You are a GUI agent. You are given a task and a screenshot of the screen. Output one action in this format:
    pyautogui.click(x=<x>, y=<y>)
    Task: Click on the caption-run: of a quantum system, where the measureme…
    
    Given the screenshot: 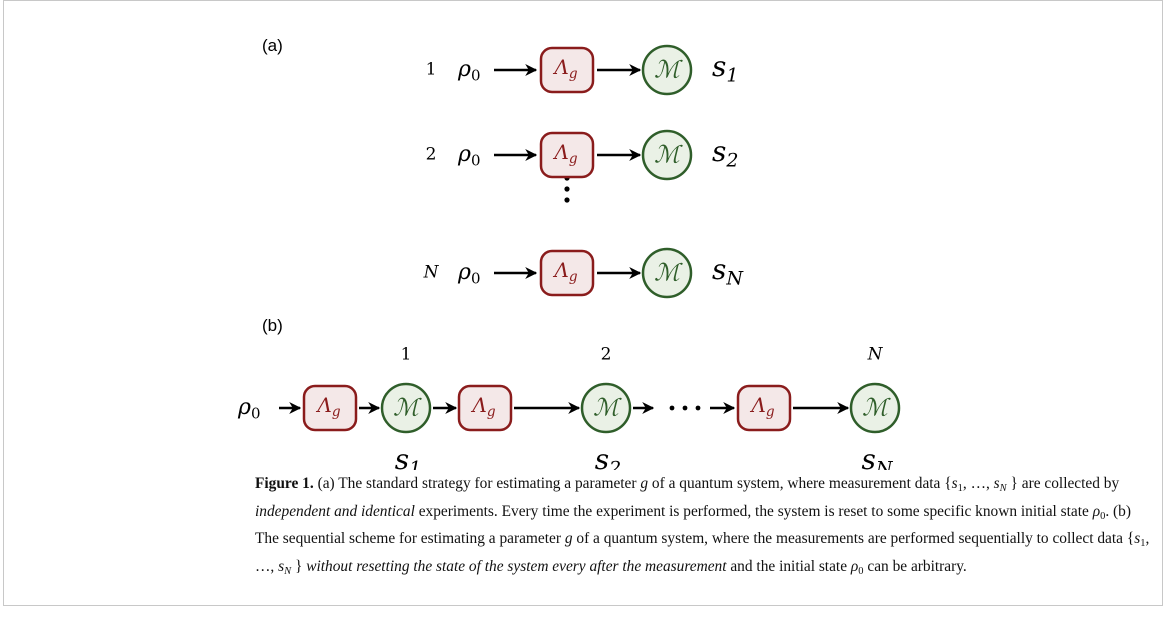 What is the action you would take?
    pyautogui.click(x=853, y=539)
    